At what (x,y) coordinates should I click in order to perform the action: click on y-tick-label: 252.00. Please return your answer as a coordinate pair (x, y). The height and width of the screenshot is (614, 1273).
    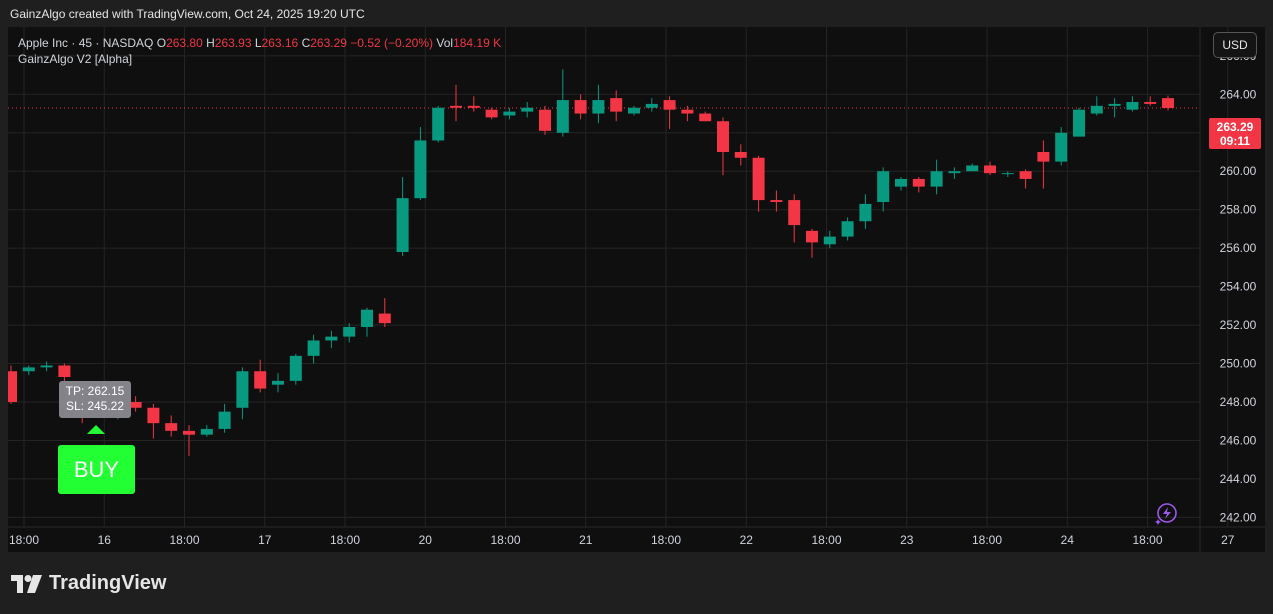
    Looking at the image, I should click on (1238, 325).